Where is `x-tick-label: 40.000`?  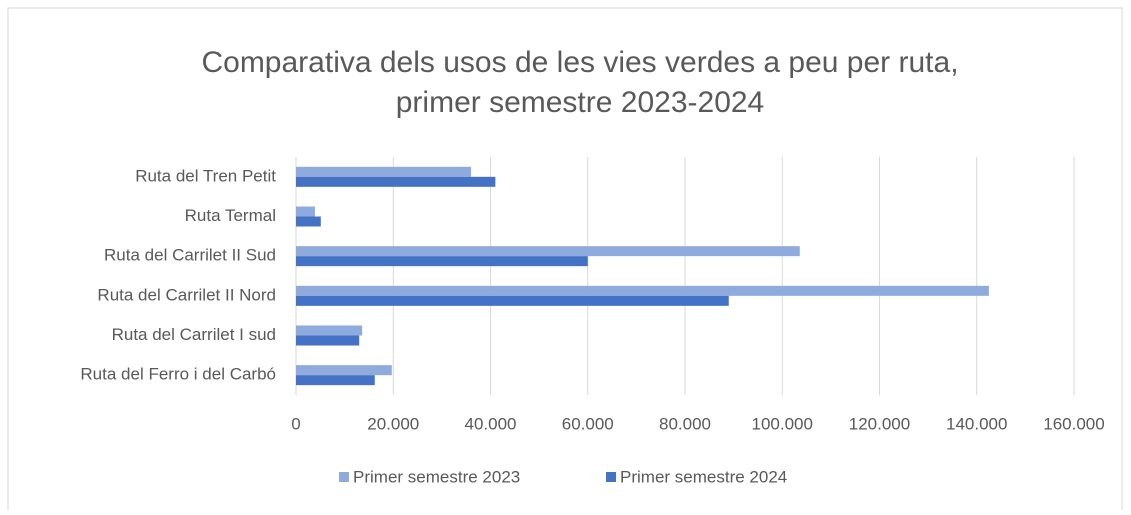
x-tick-label: 40.000 is located at coordinates (491, 423).